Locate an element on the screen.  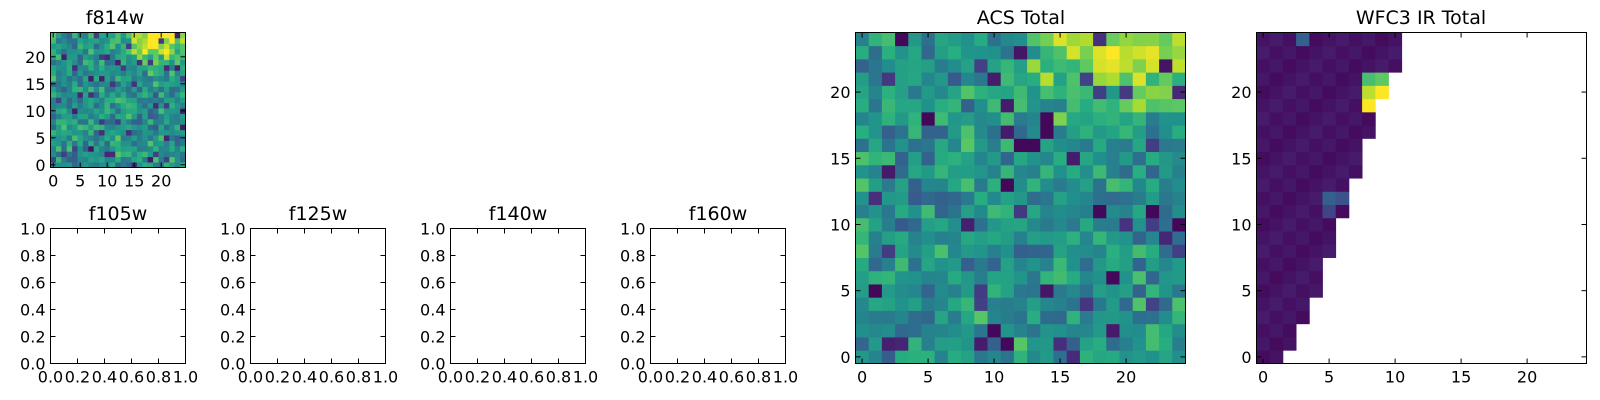
y-tick-label: 1.0 is located at coordinates (432, 229).